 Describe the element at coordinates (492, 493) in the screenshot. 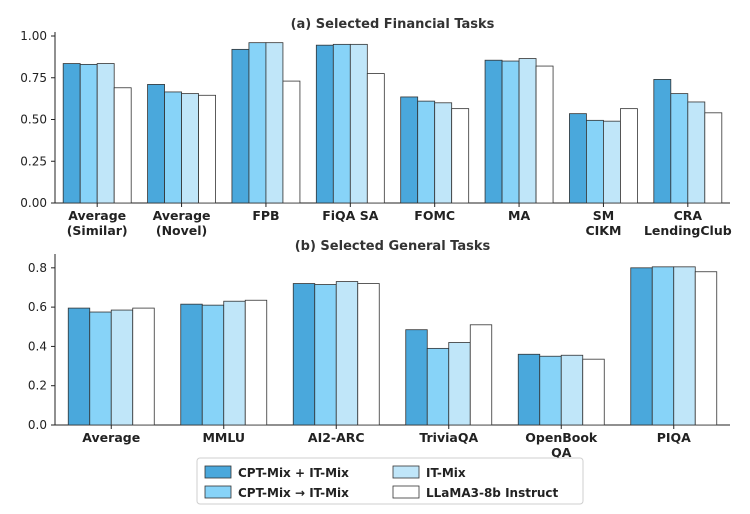

I see `legend-label: LLaMA3-8b Instruct` at that location.